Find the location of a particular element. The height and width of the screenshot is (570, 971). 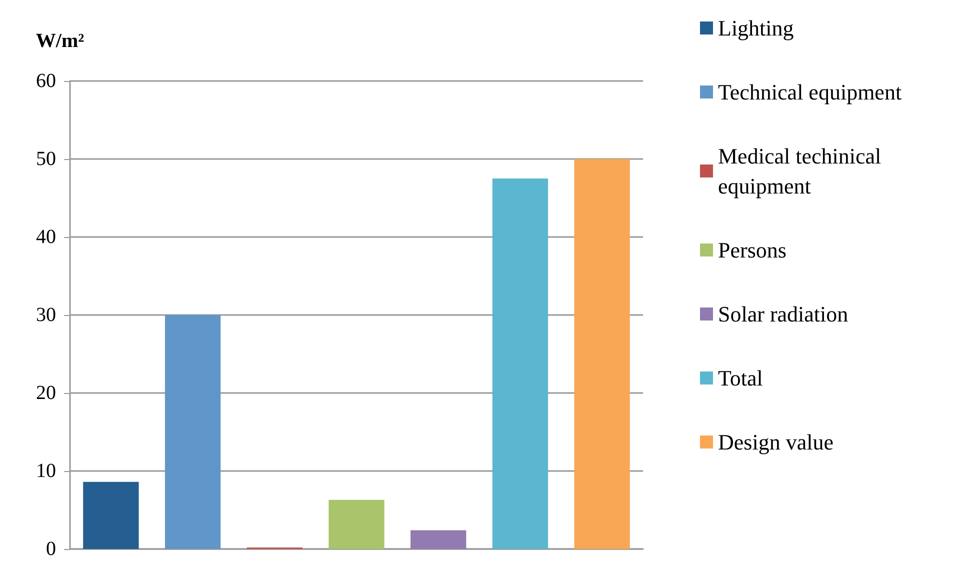

legend-label: Lighting is located at coordinates (756, 28).